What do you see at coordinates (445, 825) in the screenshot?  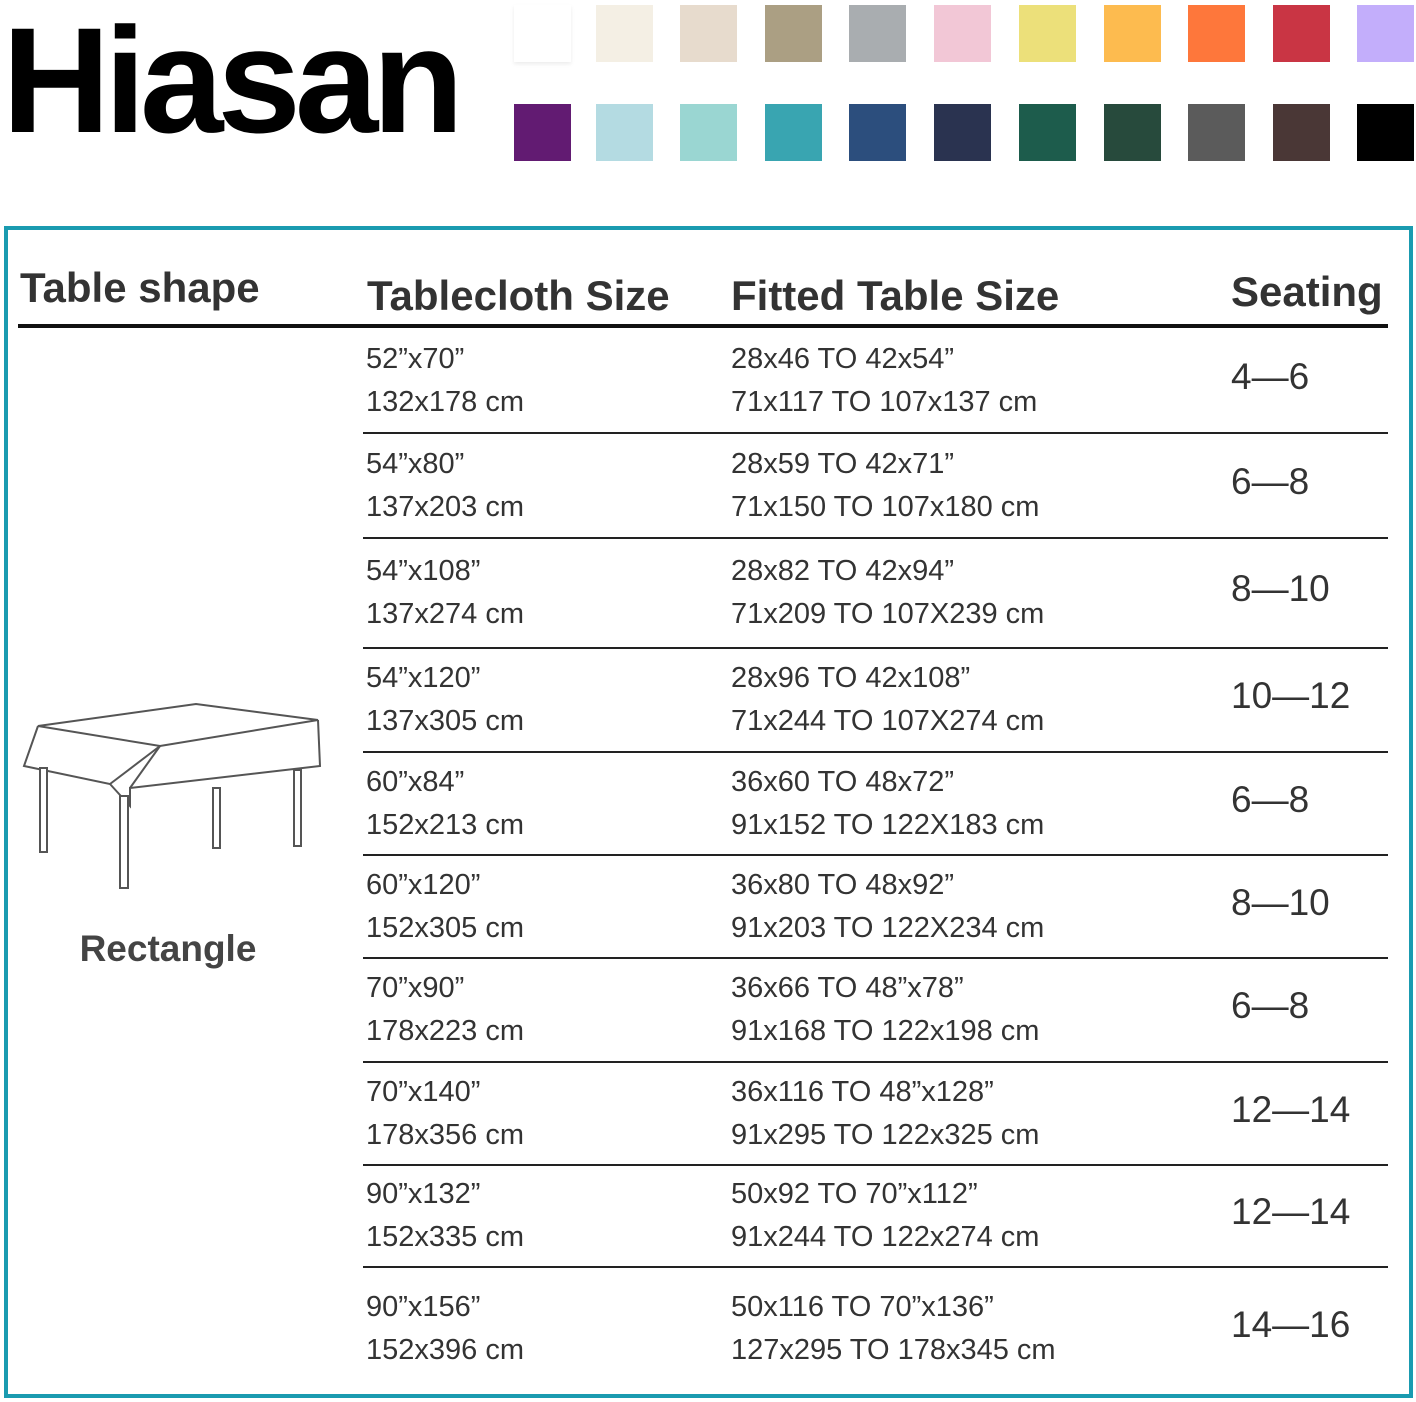 I see `size-cm: 152x213 cm` at bounding box center [445, 825].